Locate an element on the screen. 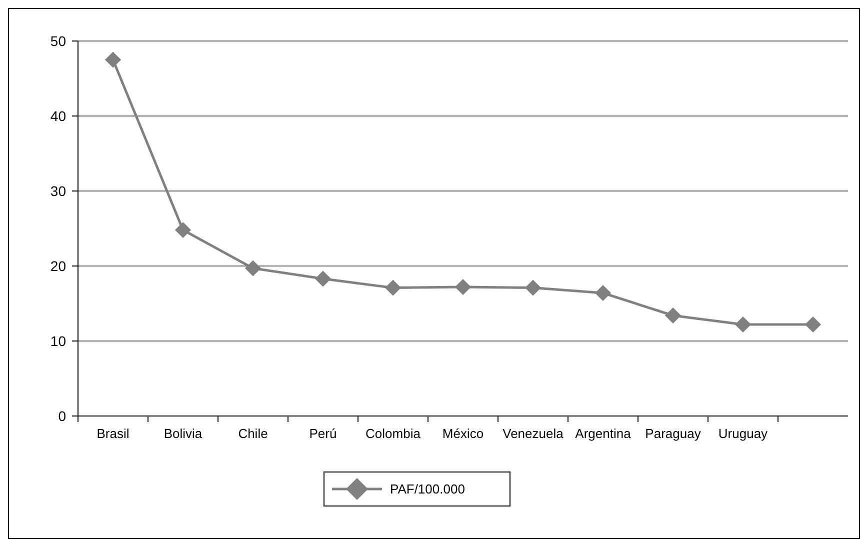  y-tick-label: 50 is located at coordinates (58, 40).